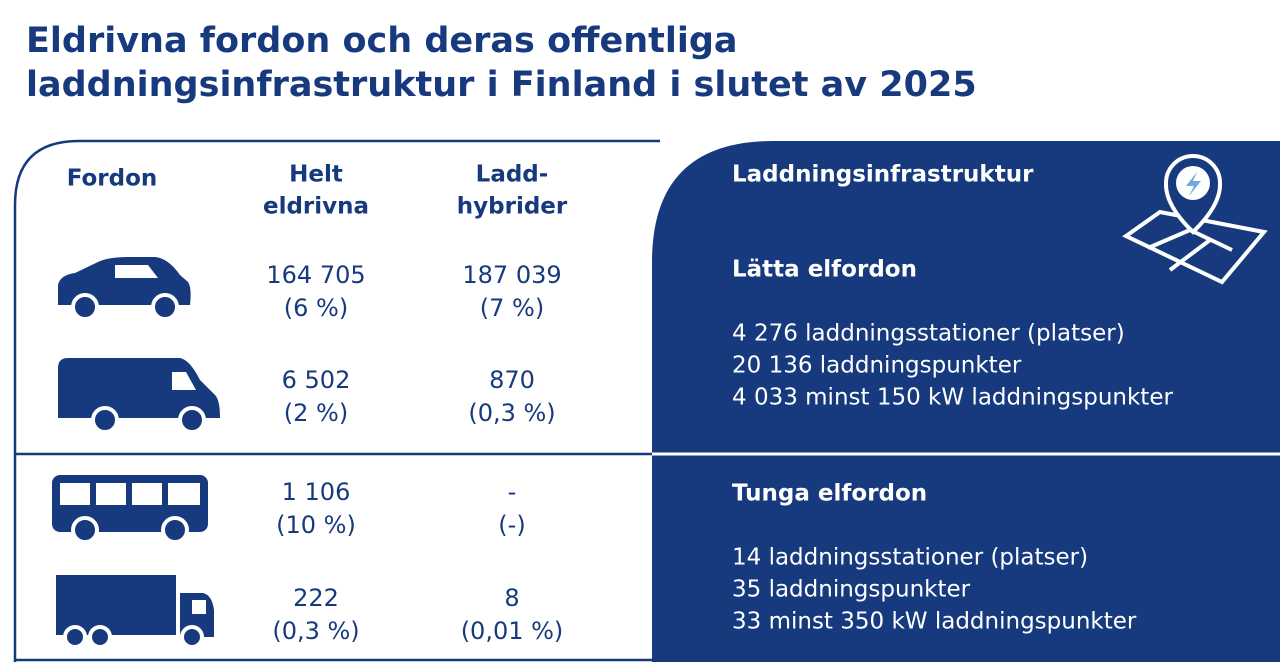 The height and width of the screenshot is (662, 1280). Describe the element at coordinates (512, 207) in the screenshot. I see `column-header: hybrider` at that location.